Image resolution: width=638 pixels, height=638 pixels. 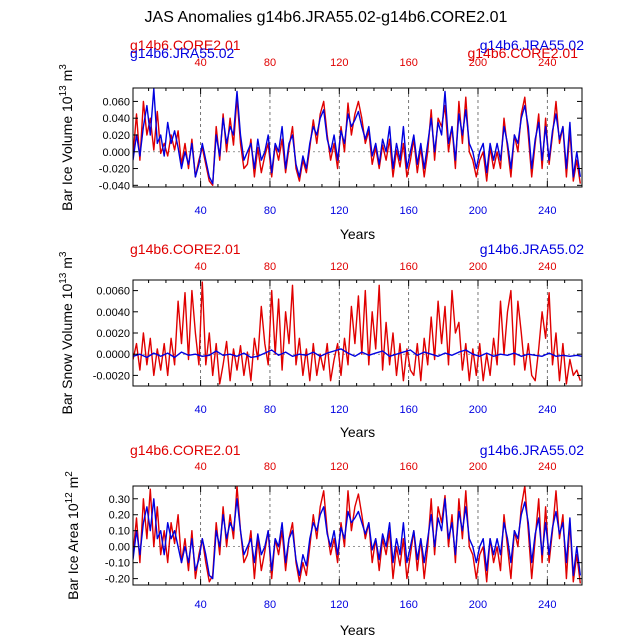 I want to click on y-axis-label: Bar Ice Area 1012 m2, so click(x=72, y=535).